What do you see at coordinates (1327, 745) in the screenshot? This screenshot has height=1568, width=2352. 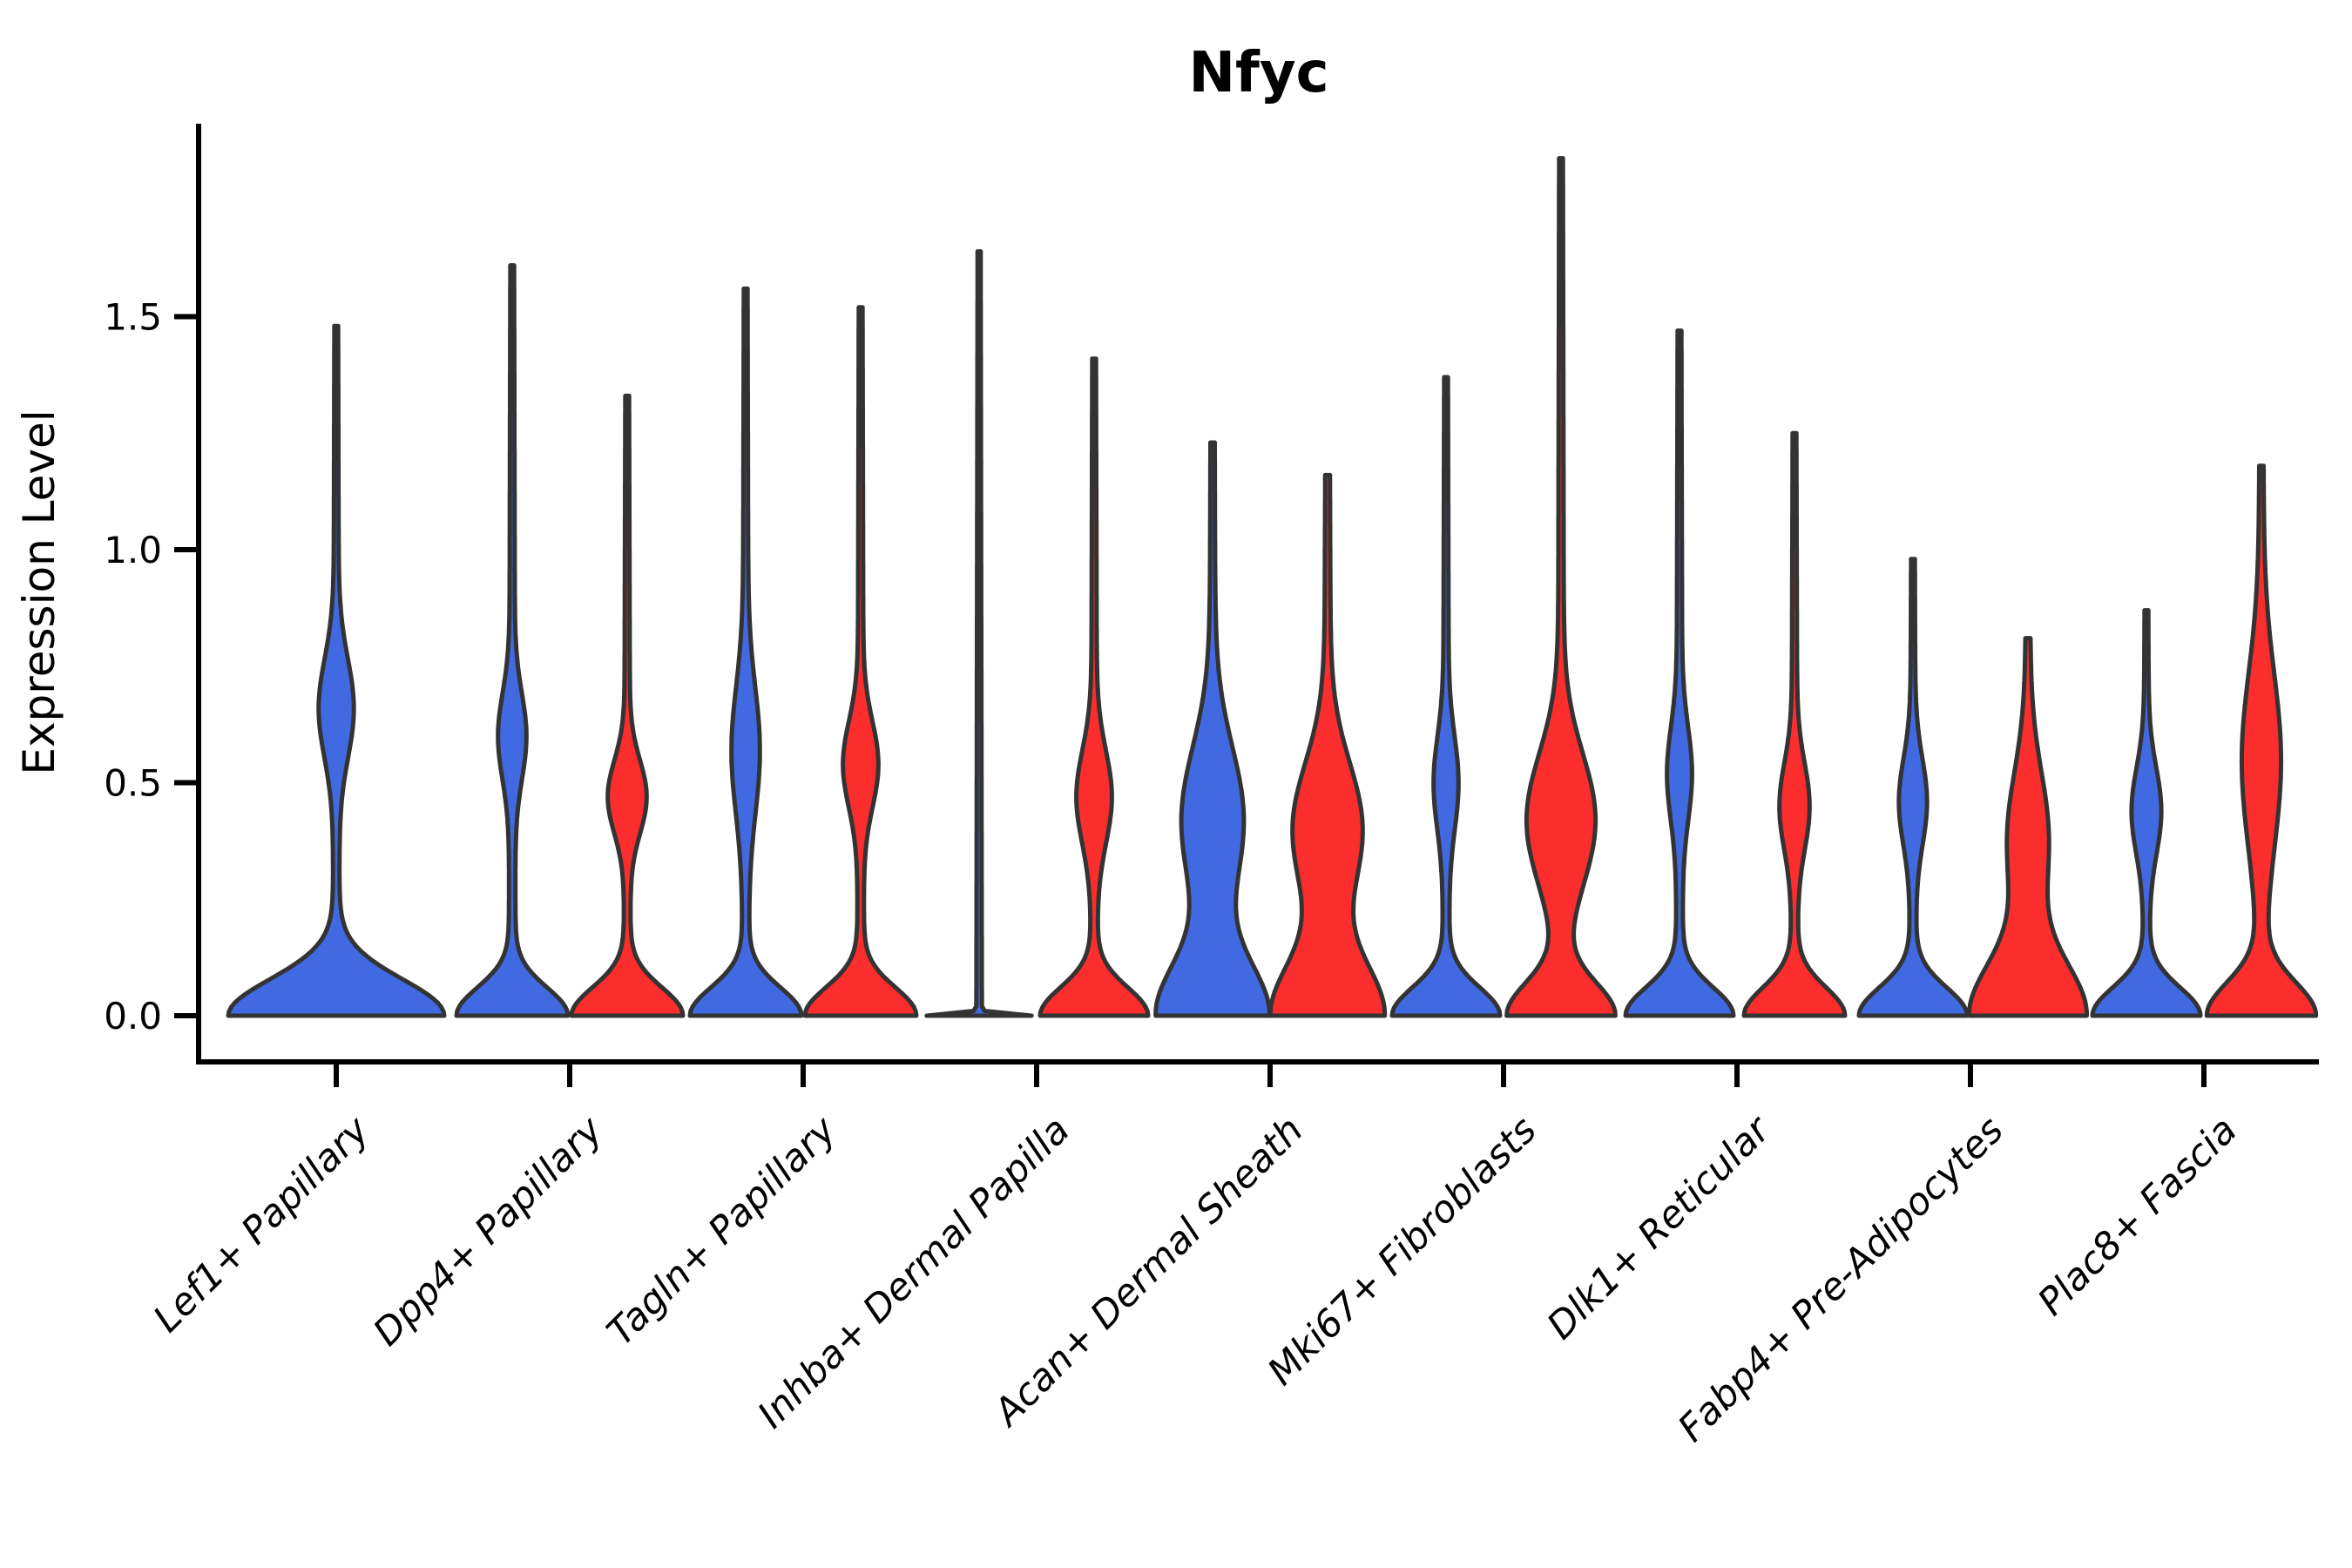 I see `violin-acan-dermal-sheath-red` at bounding box center [1327, 745].